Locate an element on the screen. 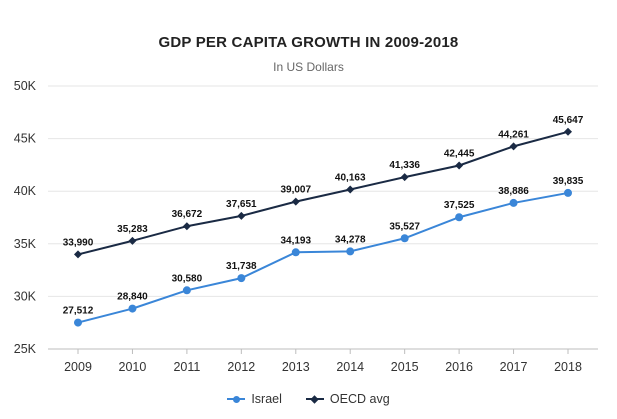 The height and width of the screenshot is (419, 617). data-label-israel: 35,527 is located at coordinates (404, 226).